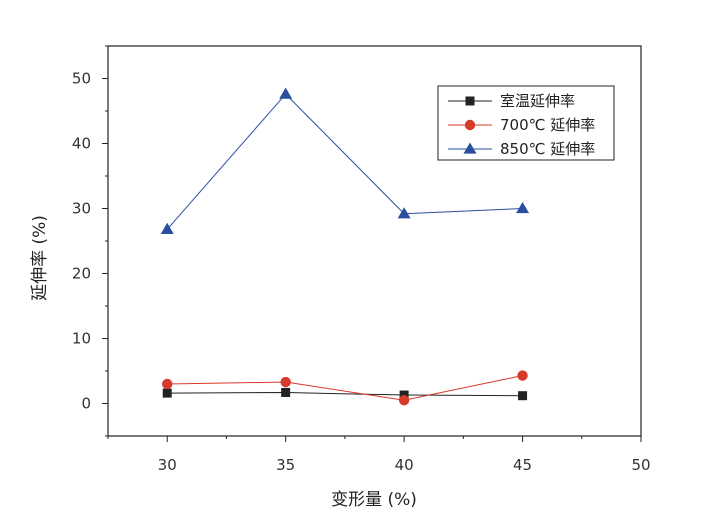  What do you see at coordinates (404, 465) in the screenshot?
I see `x-tick-label: 40` at bounding box center [404, 465].